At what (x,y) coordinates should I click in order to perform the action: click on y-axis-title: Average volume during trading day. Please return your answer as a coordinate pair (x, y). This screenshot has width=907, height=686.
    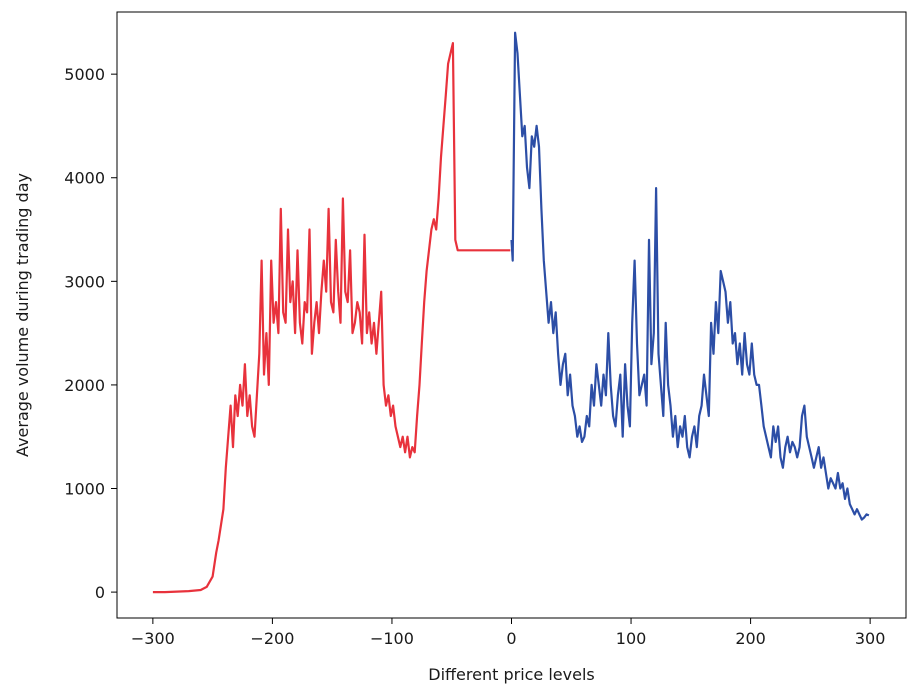
    Looking at the image, I should click on (22, 315).